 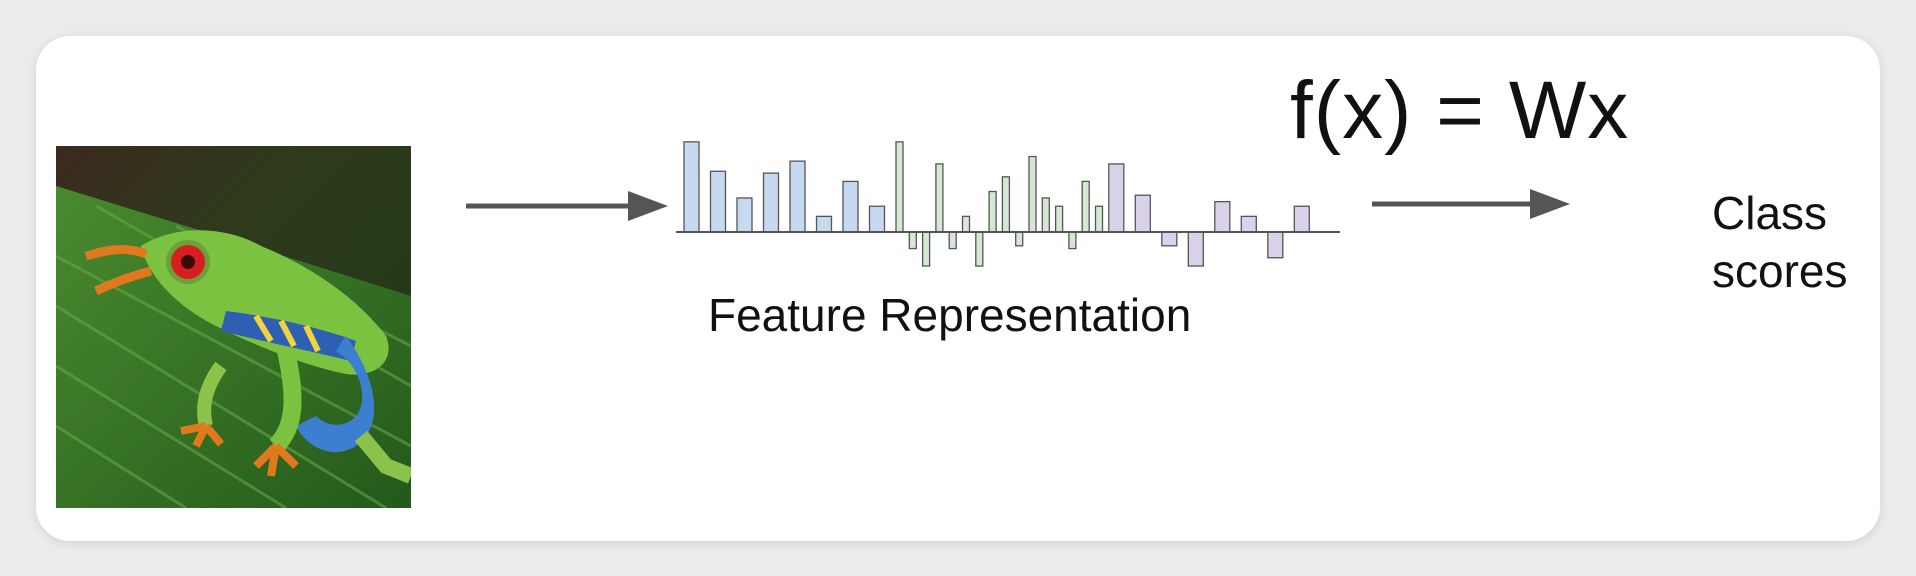 I want to click on arrow-to-class-scores, so click(x=1471, y=204).